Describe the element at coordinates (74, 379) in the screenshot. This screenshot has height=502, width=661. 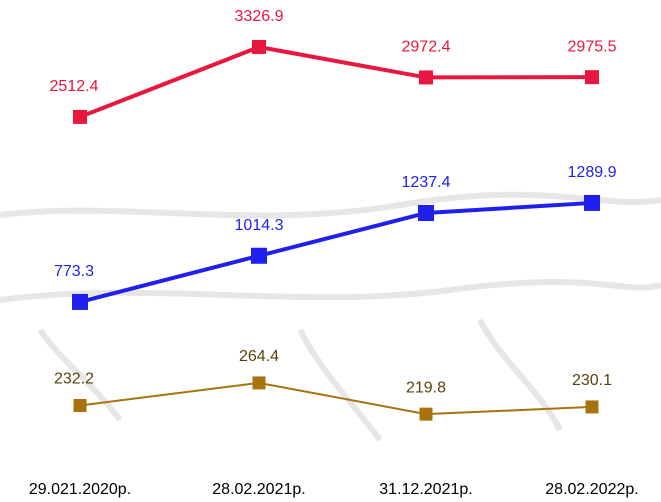
I see `data-label: 232.2` at that location.